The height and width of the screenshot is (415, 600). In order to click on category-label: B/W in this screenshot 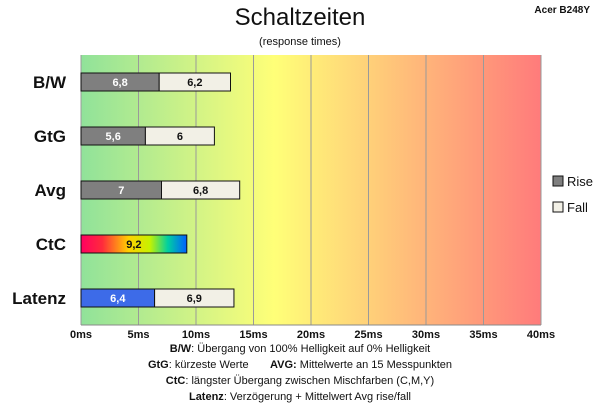, I will do `click(50, 82)`.